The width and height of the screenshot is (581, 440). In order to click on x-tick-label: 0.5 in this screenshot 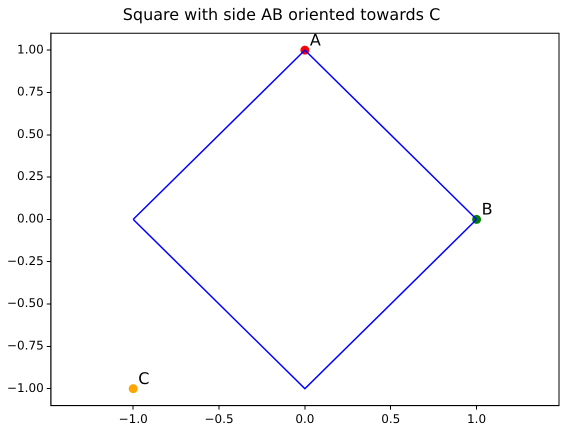, I will do `click(390, 419)`.